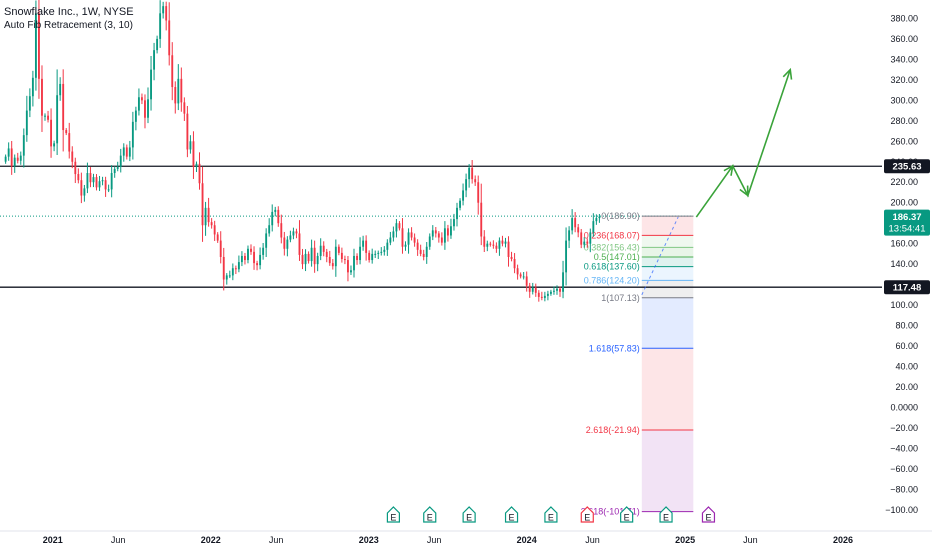 This screenshot has height=550, width=932. Describe the element at coordinates (68, 25) in the screenshot. I see `indicator-label: Auto Fib Retracement (3, 10)` at that location.